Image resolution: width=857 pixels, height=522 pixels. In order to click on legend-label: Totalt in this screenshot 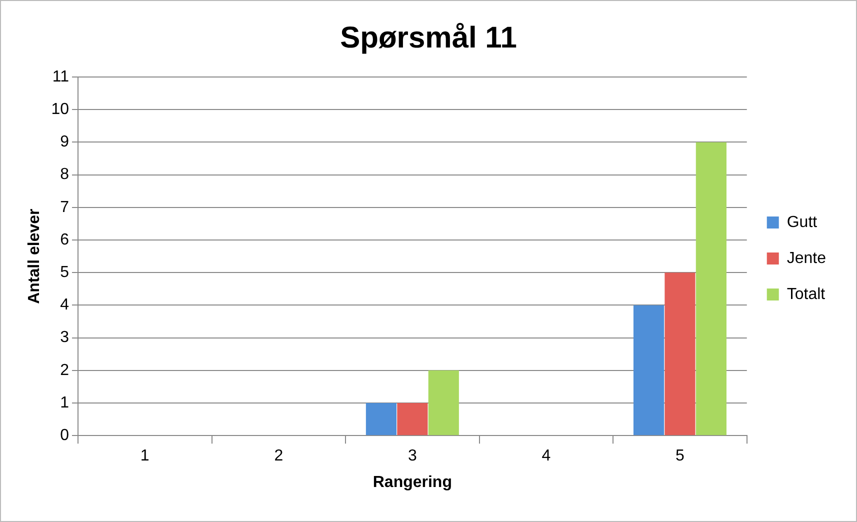, I will do `click(806, 294)`.